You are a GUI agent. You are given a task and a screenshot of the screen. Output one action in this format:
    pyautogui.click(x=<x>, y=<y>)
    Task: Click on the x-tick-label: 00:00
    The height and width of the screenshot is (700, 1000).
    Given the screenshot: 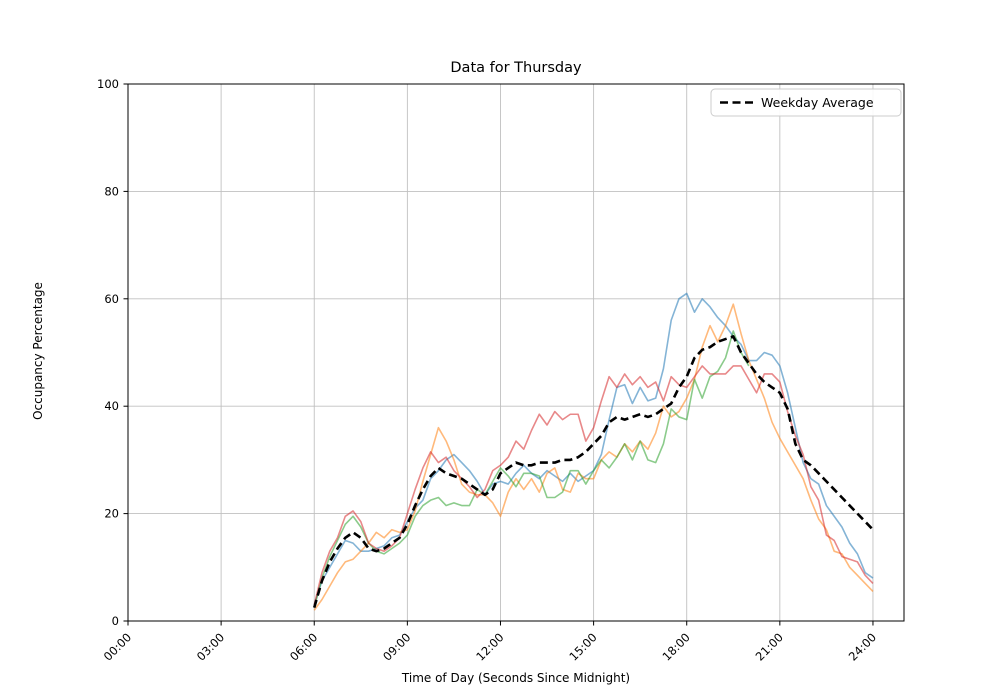 What is the action you would take?
    pyautogui.click(x=117, y=646)
    